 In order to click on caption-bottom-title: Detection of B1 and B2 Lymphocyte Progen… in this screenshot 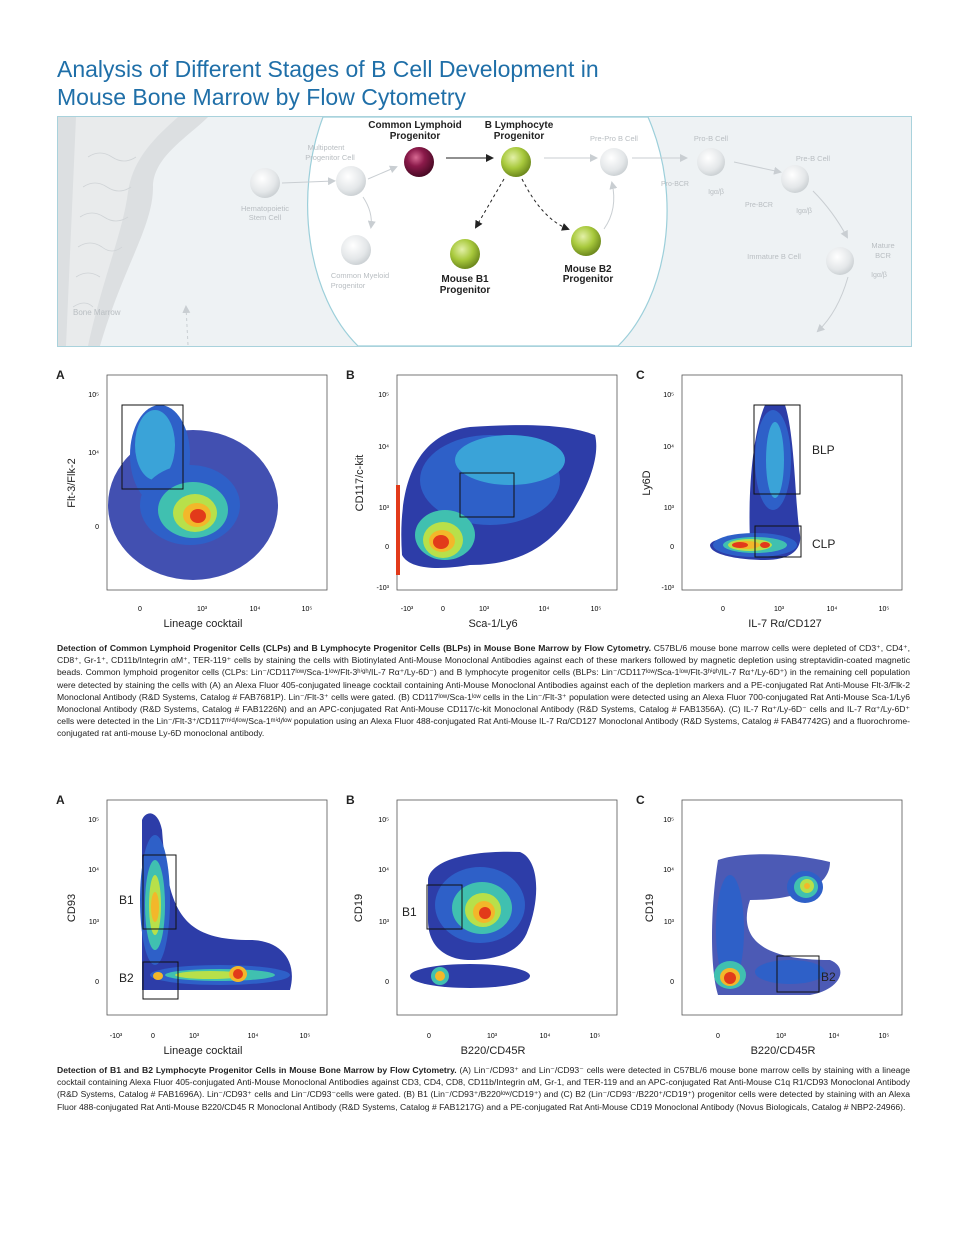, I will do `click(257, 1070)`.